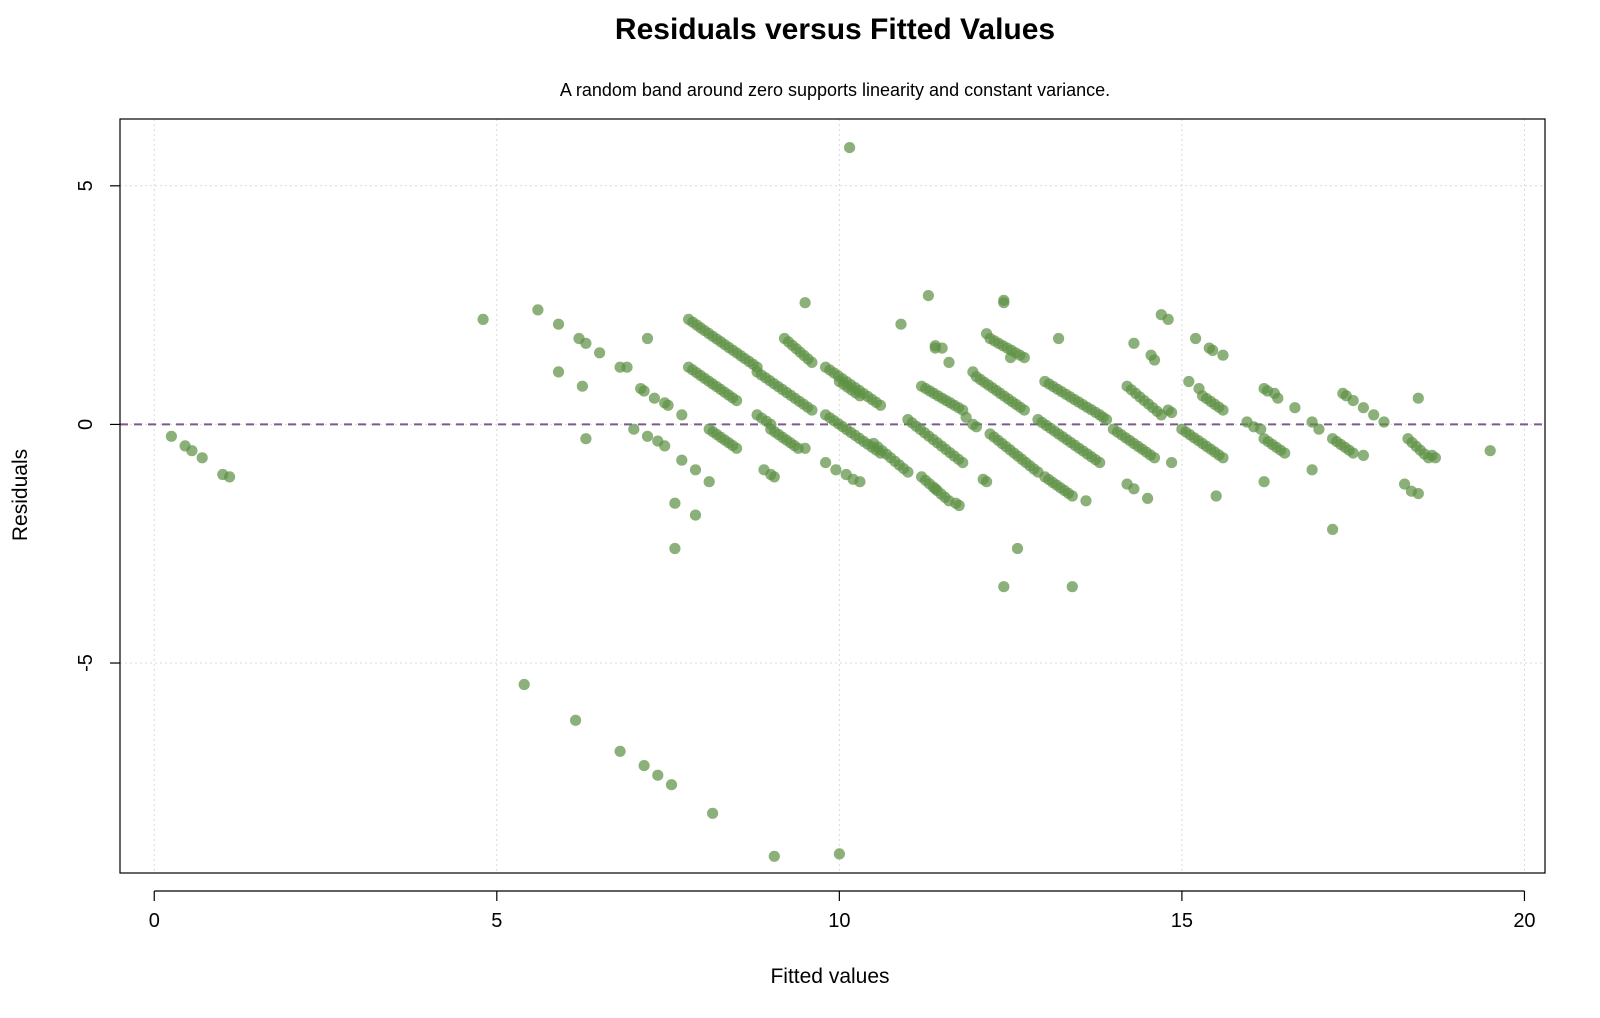  Describe the element at coordinates (97, 426) in the screenshot. I see `y-axis: -5 0 5` at that location.